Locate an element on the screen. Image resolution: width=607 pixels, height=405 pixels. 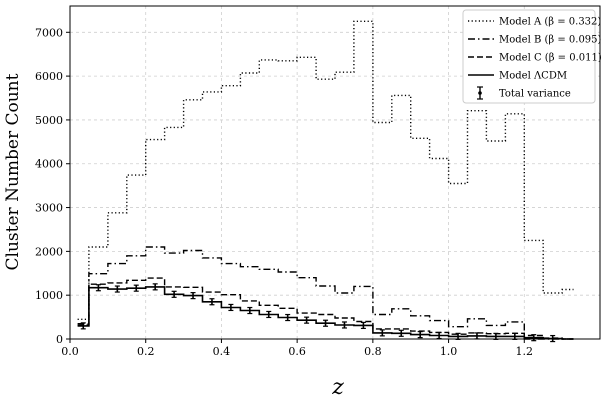
legend-swatch-marker is located at coordinates (480, 93).